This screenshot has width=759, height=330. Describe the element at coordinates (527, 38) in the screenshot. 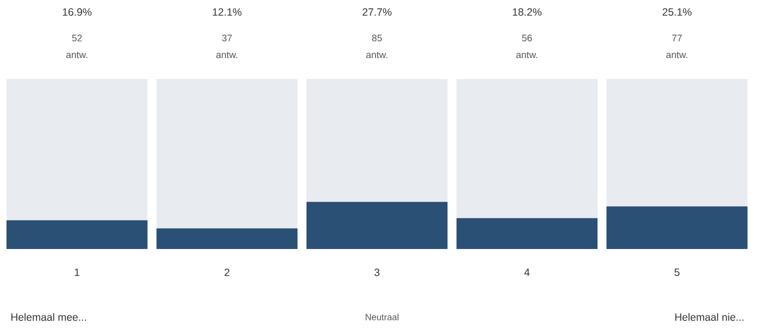

I see `text: 56` at that location.